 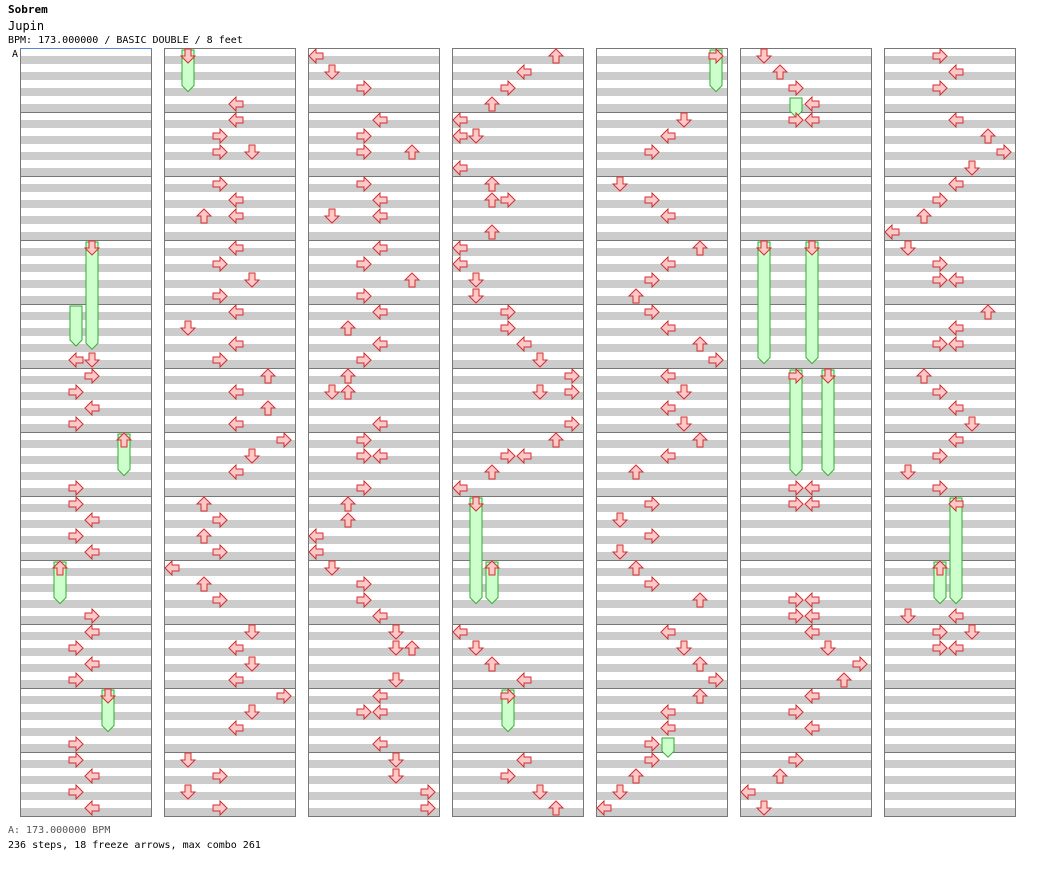 I want to click on song-title: Sobrem, so click(x=28, y=9).